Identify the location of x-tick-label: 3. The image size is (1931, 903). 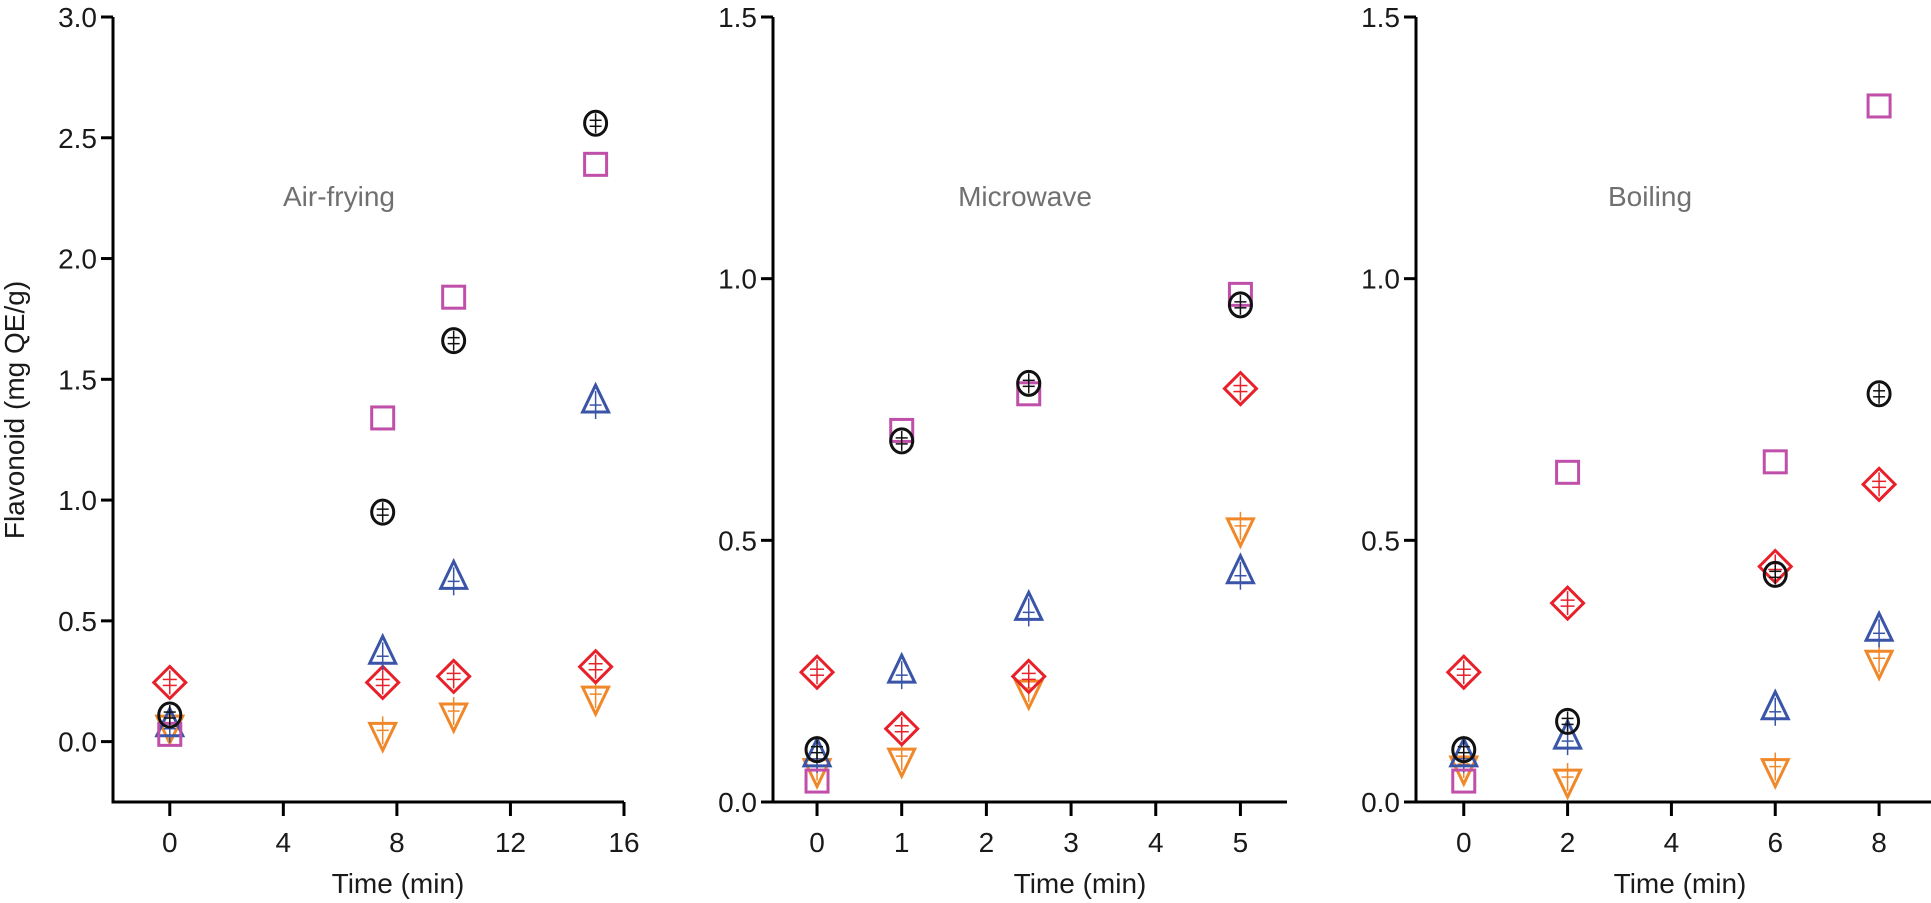
(1071, 842).